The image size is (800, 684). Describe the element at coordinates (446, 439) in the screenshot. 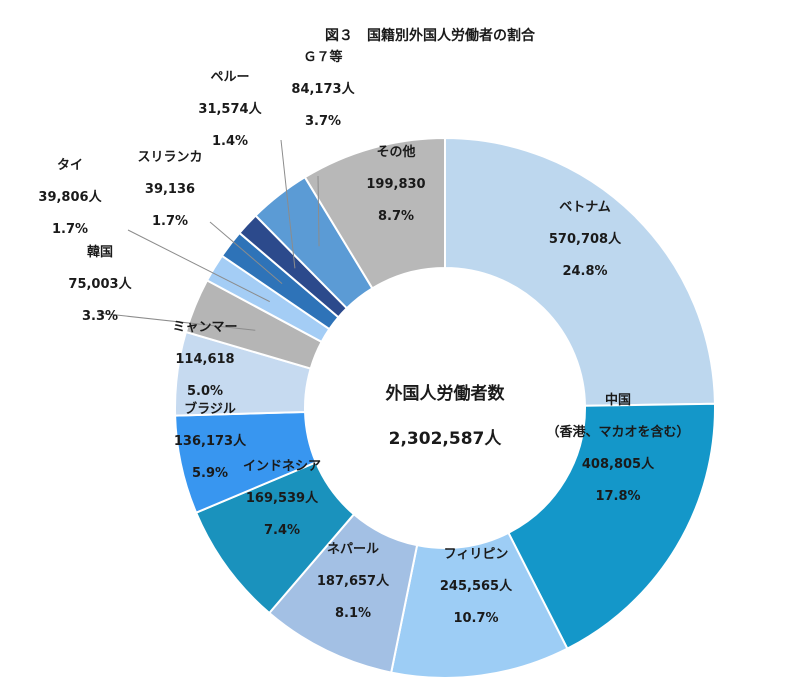

I see `center-value: 2,302,587人` at that location.